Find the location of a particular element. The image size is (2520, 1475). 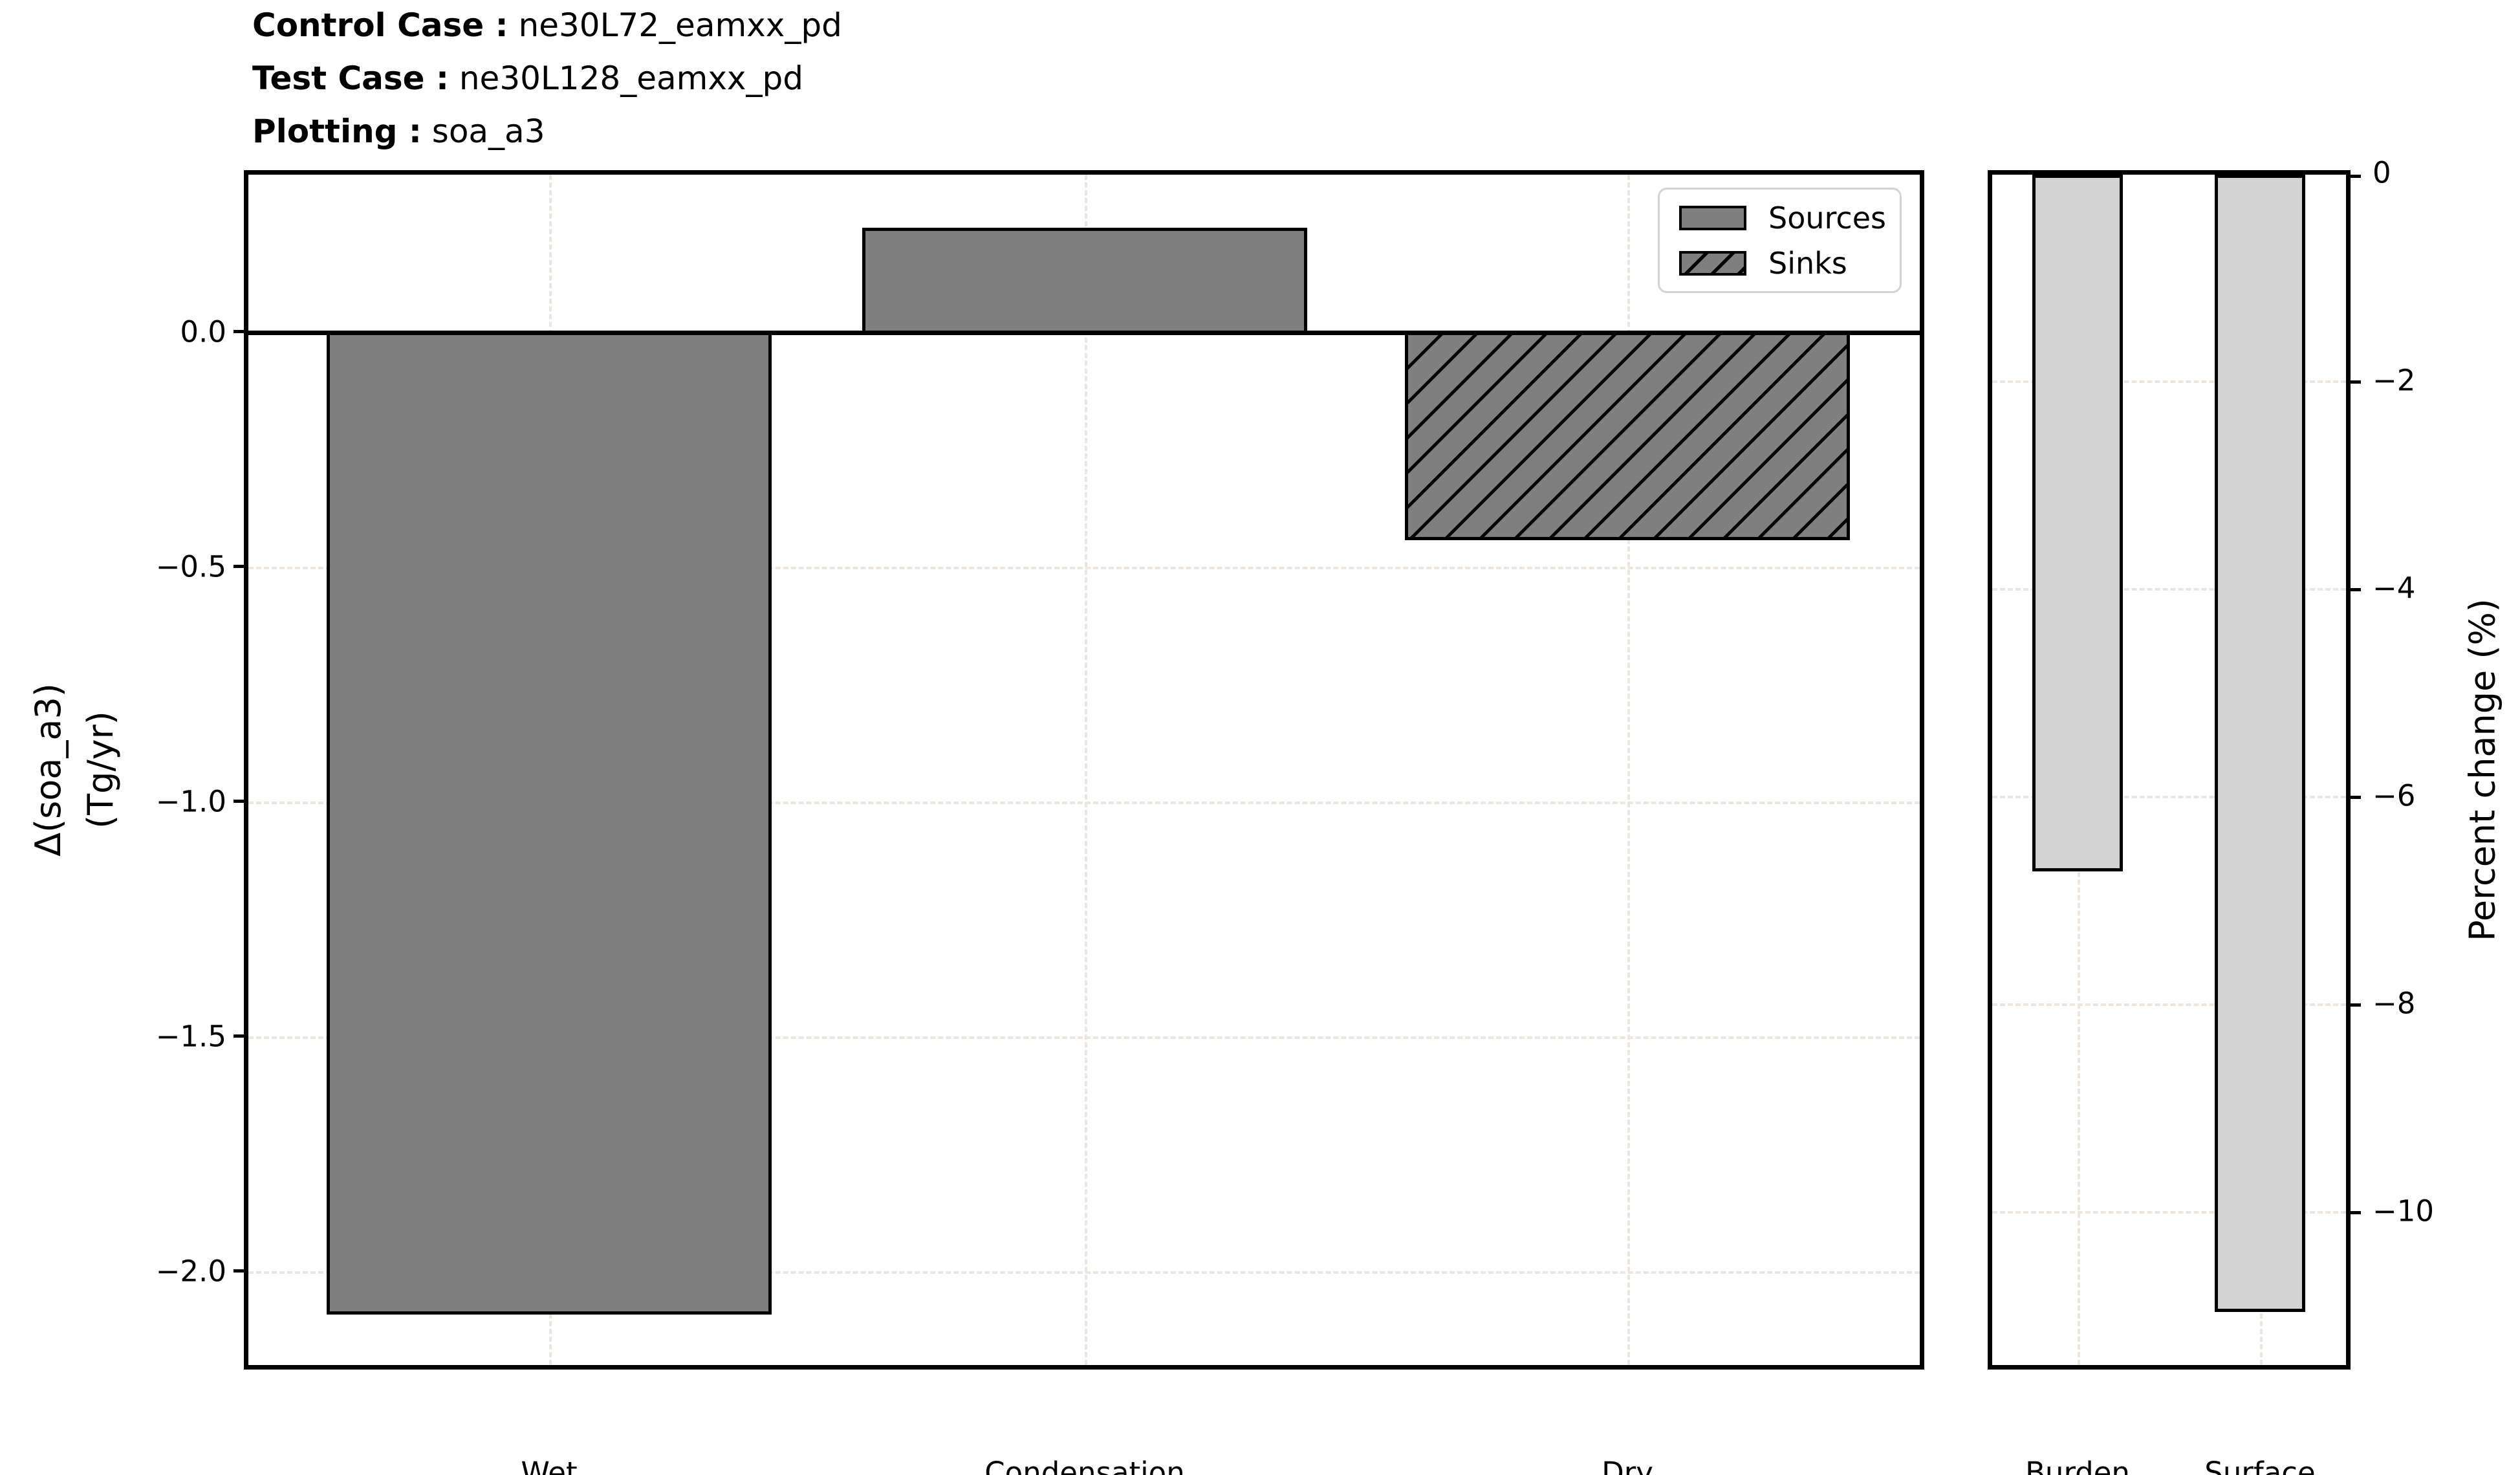

ytick-label: −2 is located at coordinates (2394, 380).